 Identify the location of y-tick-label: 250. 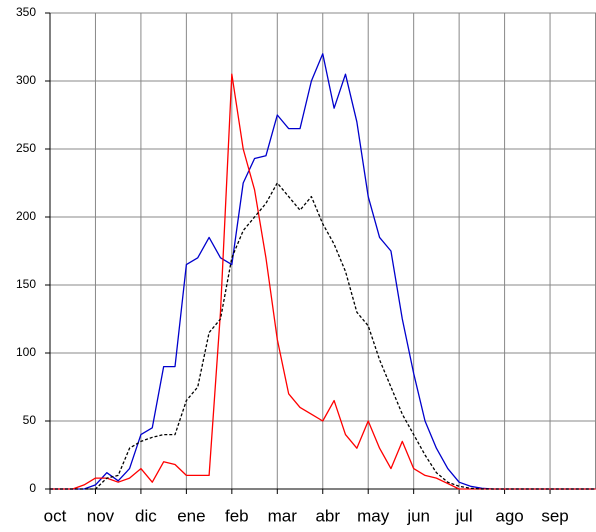
(26, 148).